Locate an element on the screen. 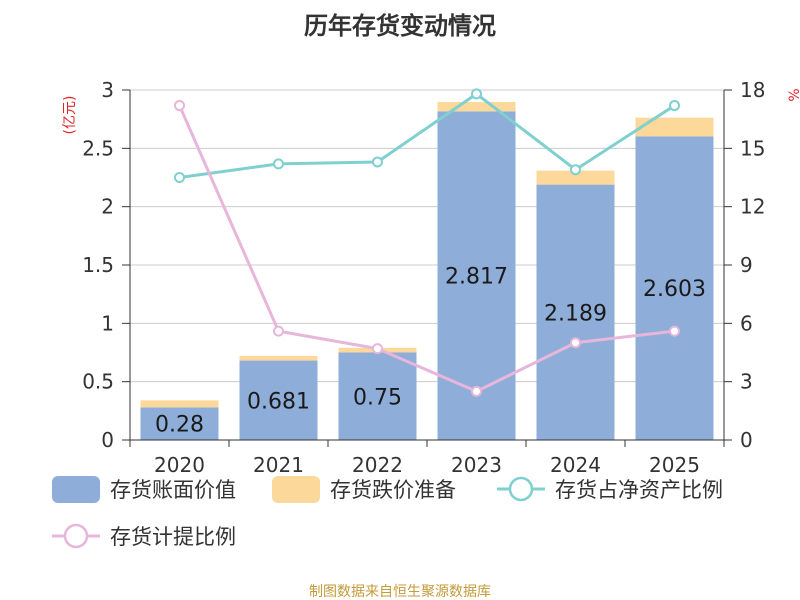 The height and width of the screenshot is (600, 800). data-source-note: 制图数据来自恒生聚源数据库 is located at coordinates (400, 592).